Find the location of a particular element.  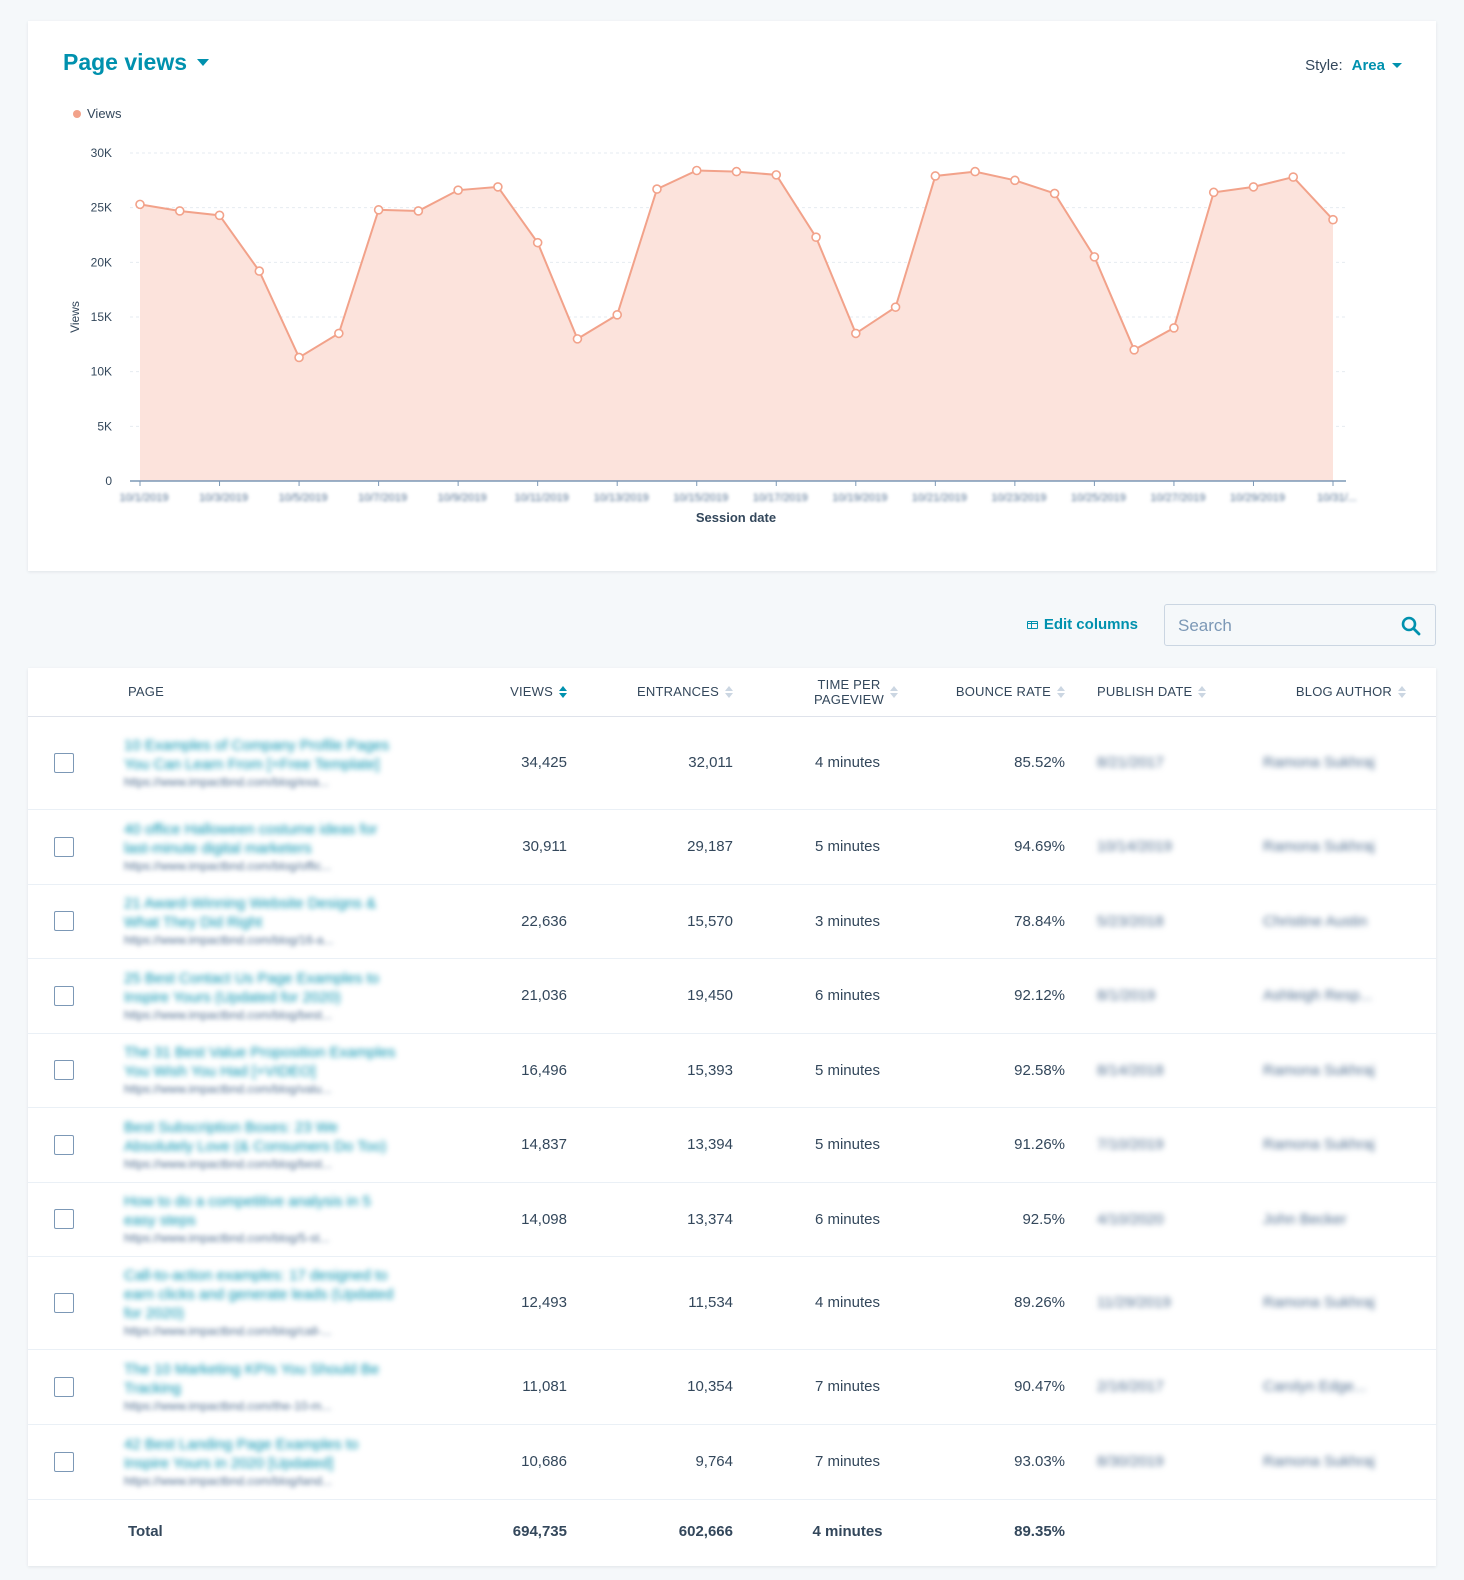

x-tick-label: 10/7/2019 is located at coordinates (382, 498).